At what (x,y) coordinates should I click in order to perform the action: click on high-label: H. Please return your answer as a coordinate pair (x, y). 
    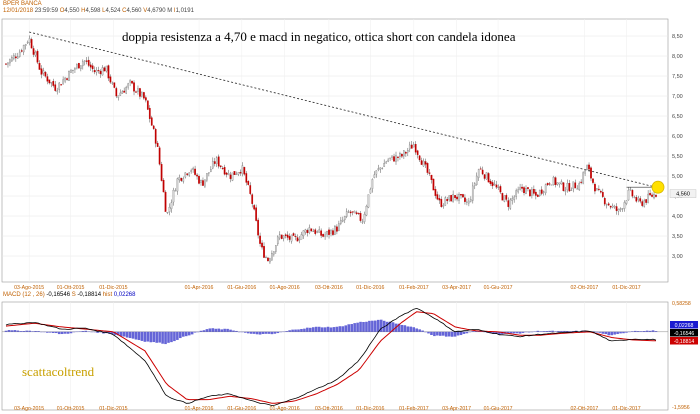
    Looking at the image, I should click on (83, 11).